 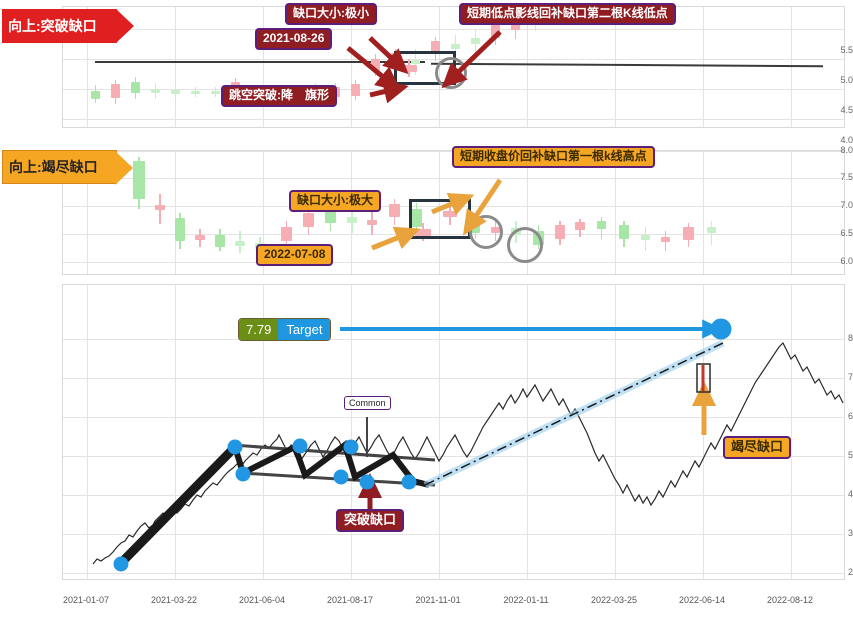 What do you see at coordinates (440, 219) in the screenshot?
I see `gap-highlight-box` at bounding box center [440, 219].